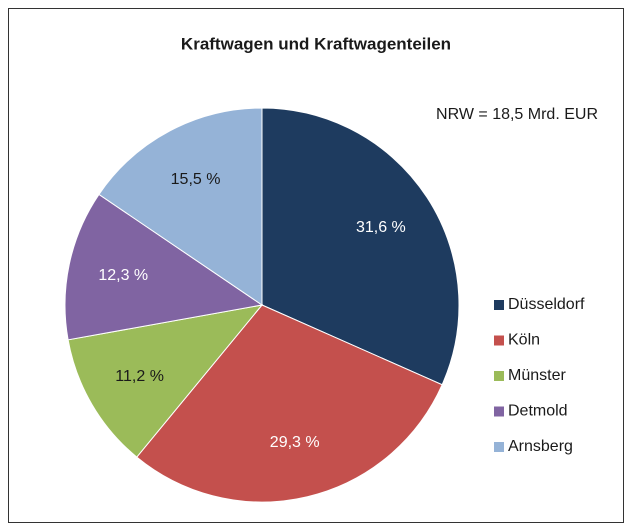 This screenshot has height=531, width=632. I want to click on legend-label: Münster, so click(537, 375).